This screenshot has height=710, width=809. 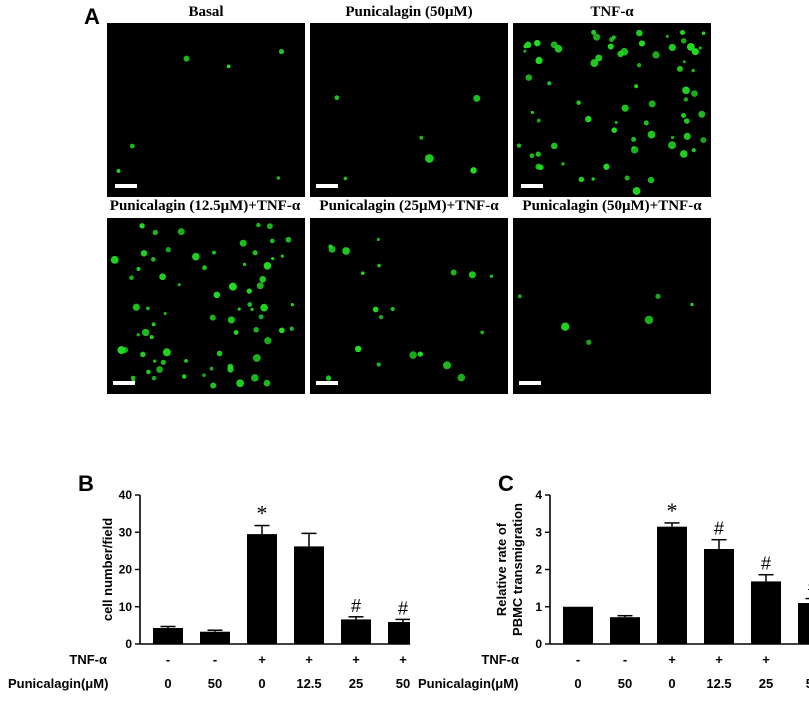 I want to click on y-tick-label: 40, so click(x=126, y=495).